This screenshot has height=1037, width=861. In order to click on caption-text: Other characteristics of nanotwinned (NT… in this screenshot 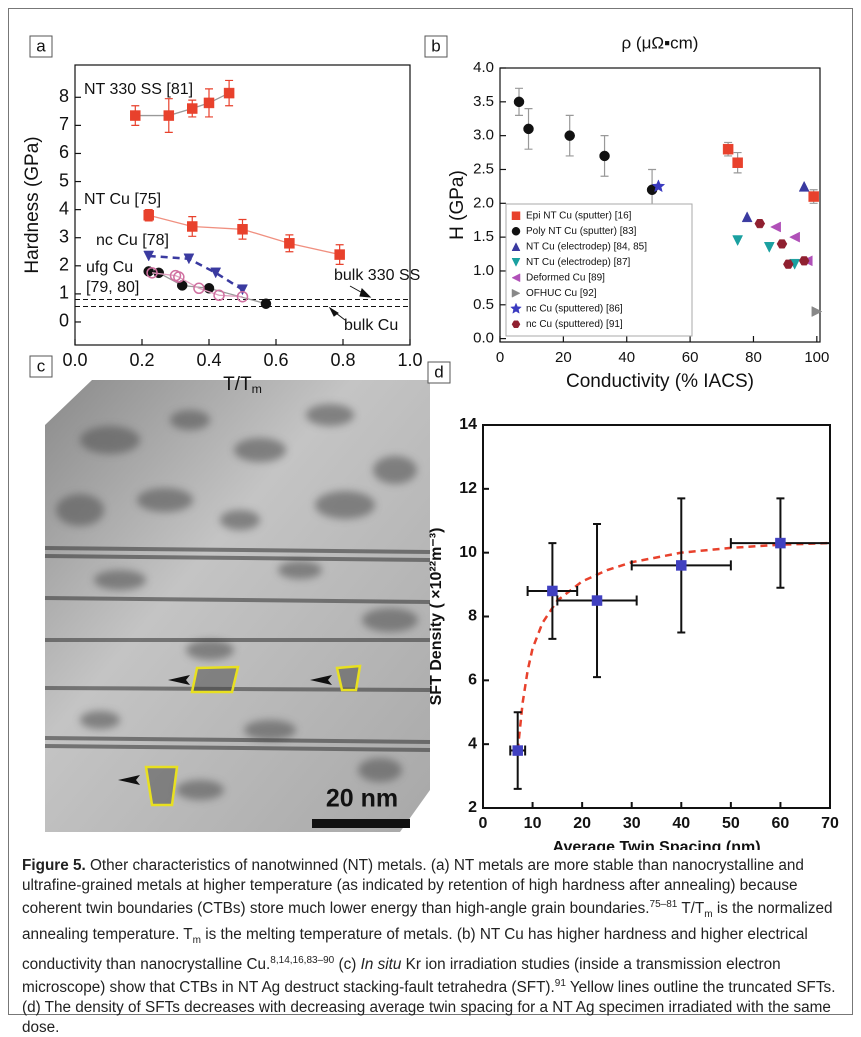, I will do `click(413, 887)`.